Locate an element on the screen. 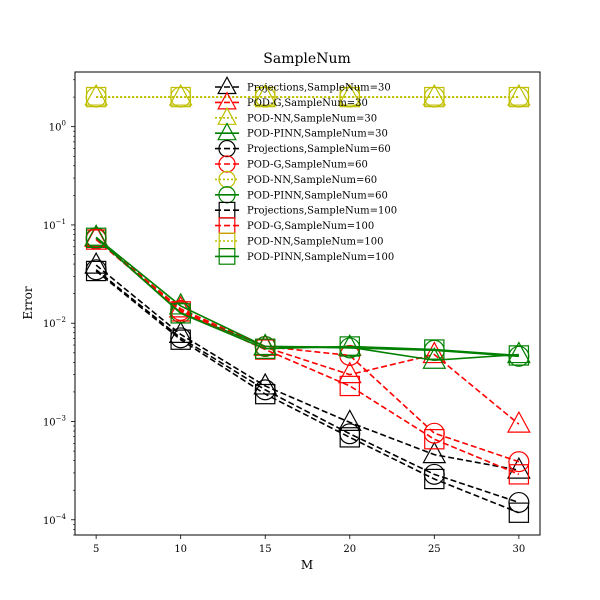 The image size is (600, 600). legend-label: POD-NN,SampleNum=100 is located at coordinates (315, 242).